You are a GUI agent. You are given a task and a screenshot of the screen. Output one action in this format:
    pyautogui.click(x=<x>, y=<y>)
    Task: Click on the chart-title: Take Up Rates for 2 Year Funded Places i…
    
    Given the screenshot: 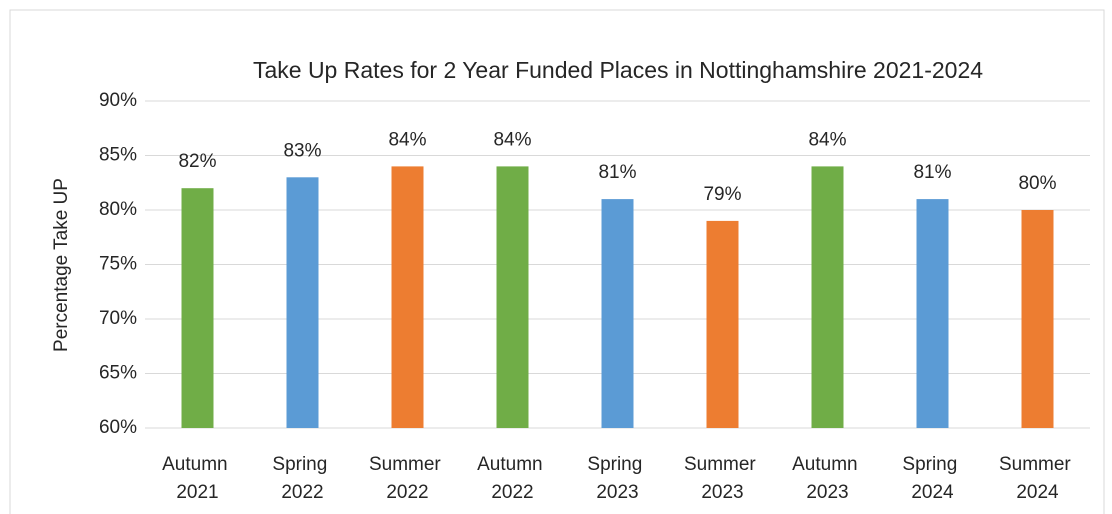 What is the action you would take?
    pyautogui.click(x=618, y=70)
    